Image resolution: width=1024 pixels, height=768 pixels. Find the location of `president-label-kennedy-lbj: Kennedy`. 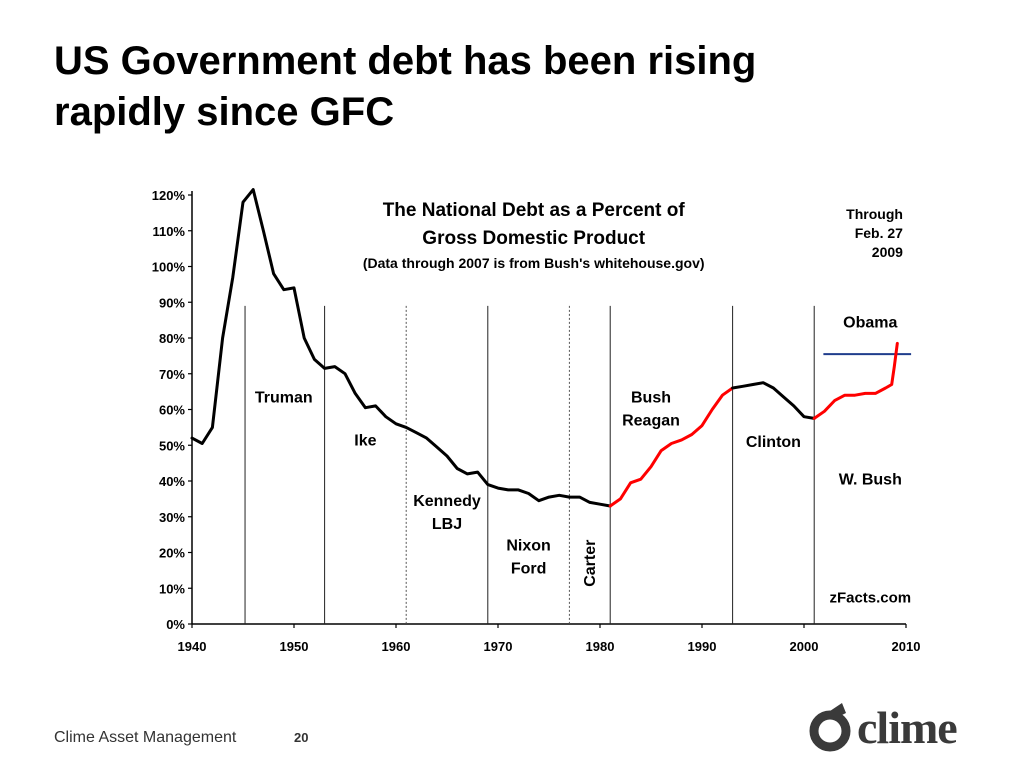

president-label-kennedy-lbj: Kennedy is located at coordinates (447, 501).